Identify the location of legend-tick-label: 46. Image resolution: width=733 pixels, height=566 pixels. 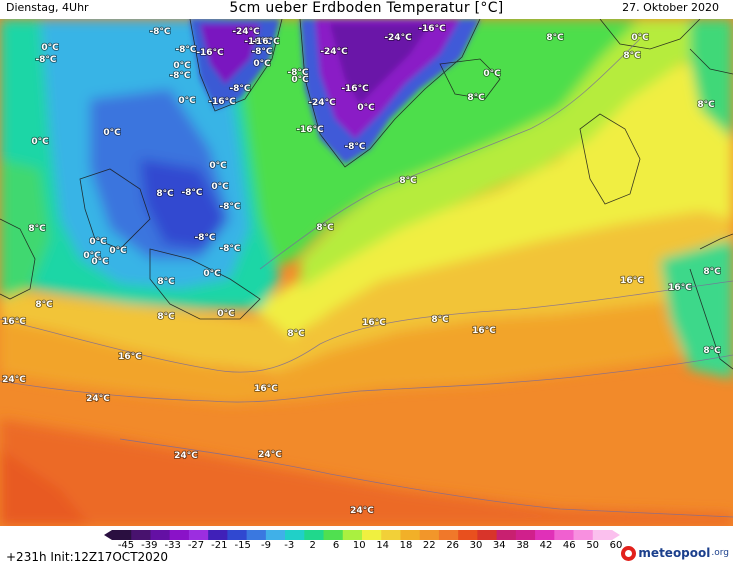
(569, 545).